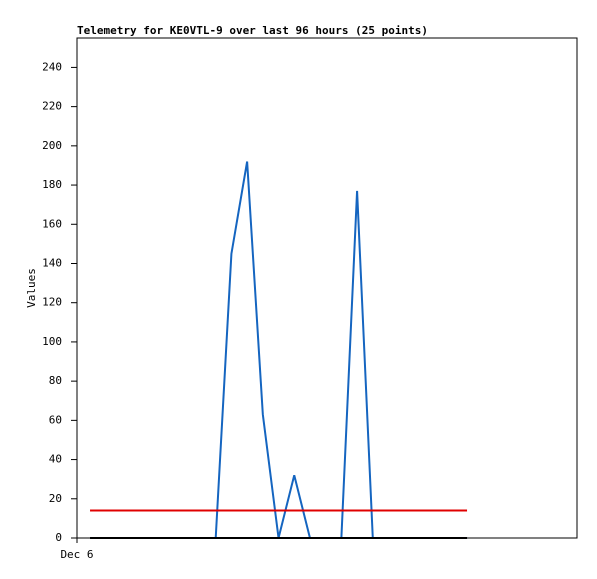 The image size is (597, 579). I want to click on y-tick-label: 140, so click(52, 262).